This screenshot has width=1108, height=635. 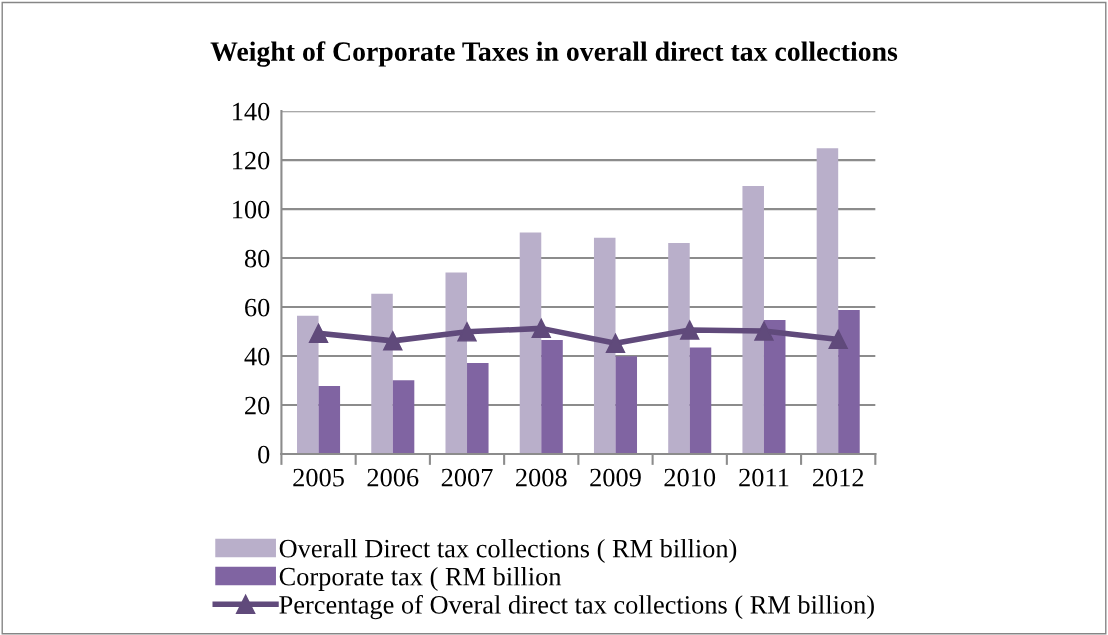 What do you see at coordinates (554, 54) in the screenshot?
I see `chart-title: Weight of Corporate Taxes in overall direct tax collections` at bounding box center [554, 54].